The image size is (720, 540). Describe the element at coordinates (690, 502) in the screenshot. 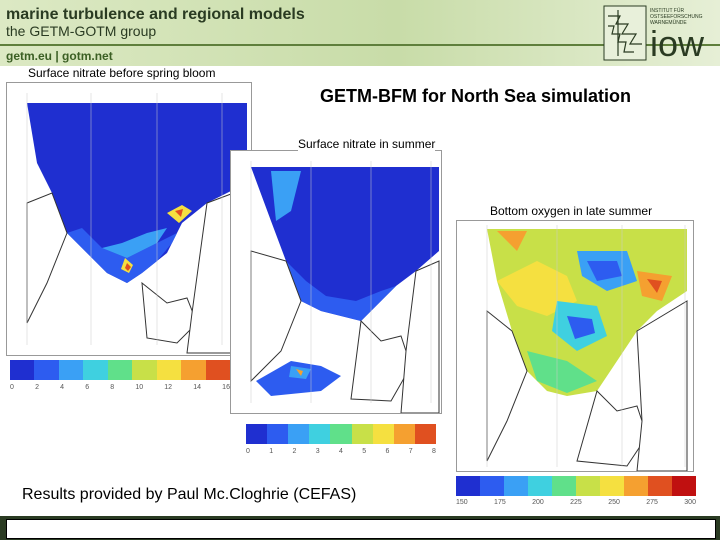

I see `tick: 300` at that location.